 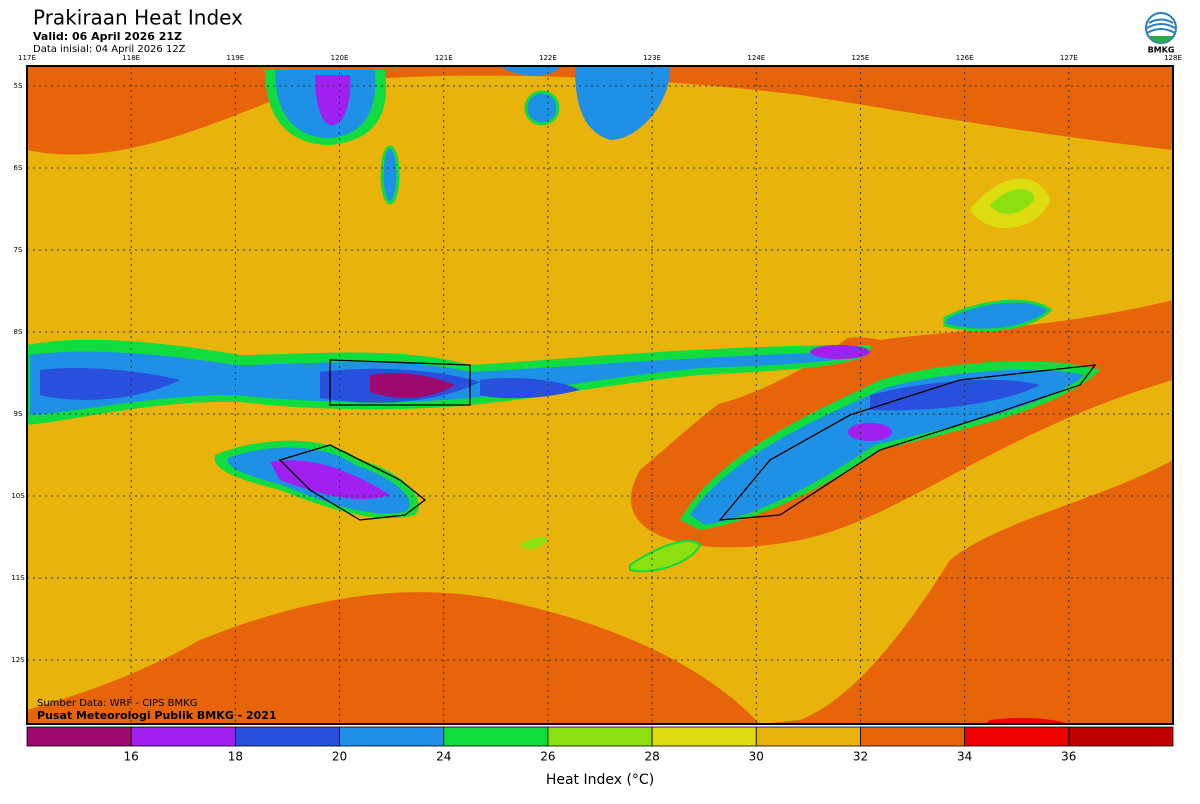 I want to click on lon-label: 121E, so click(x=444, y=58).